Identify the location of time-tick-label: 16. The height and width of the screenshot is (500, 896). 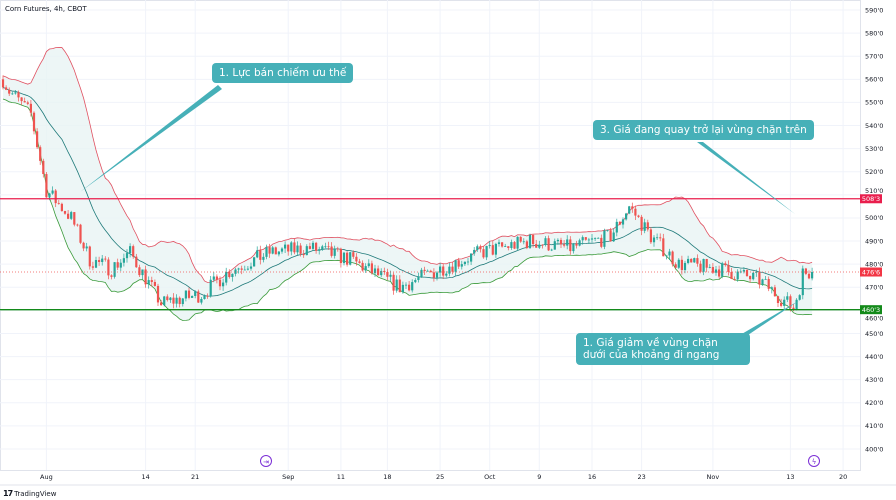
(592, 477).